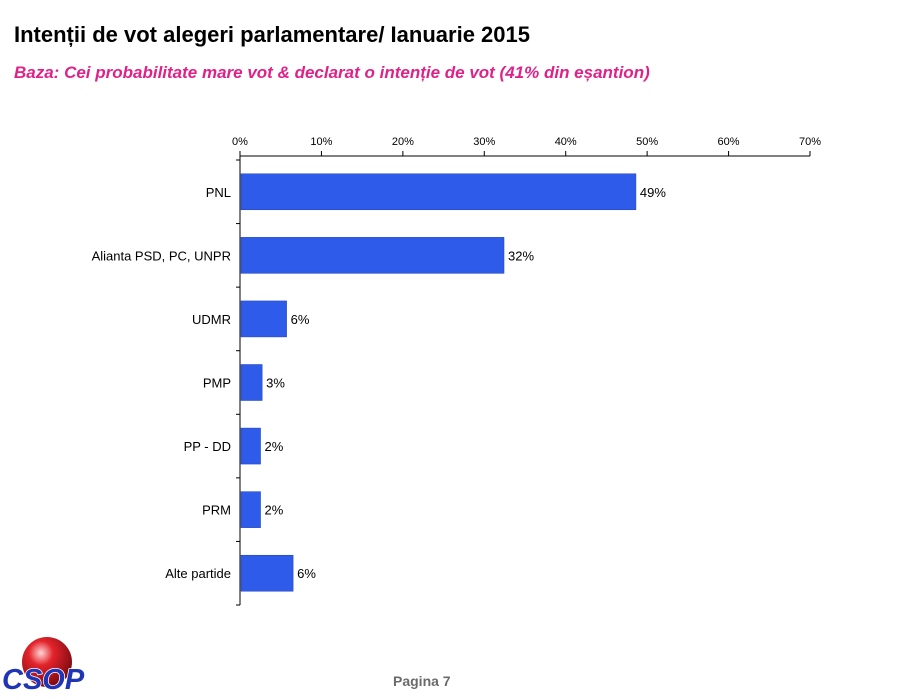 This screenshot has height=700, width=921. What do you see at coordinates (275, 383) in the screenshot?
I see `data-label: 3%` at bounding box center [275, 383].